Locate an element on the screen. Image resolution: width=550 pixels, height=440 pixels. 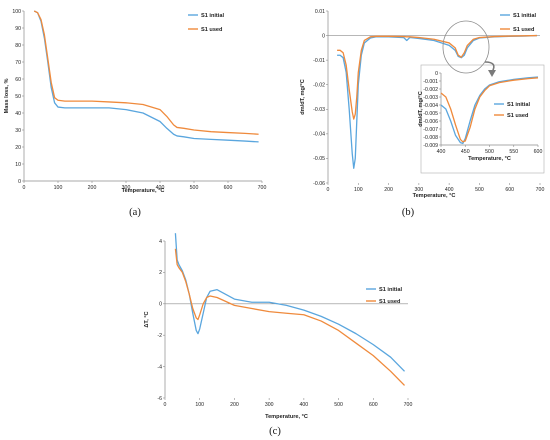
y-tick-label: 70 is located at coordinates (18, 63).